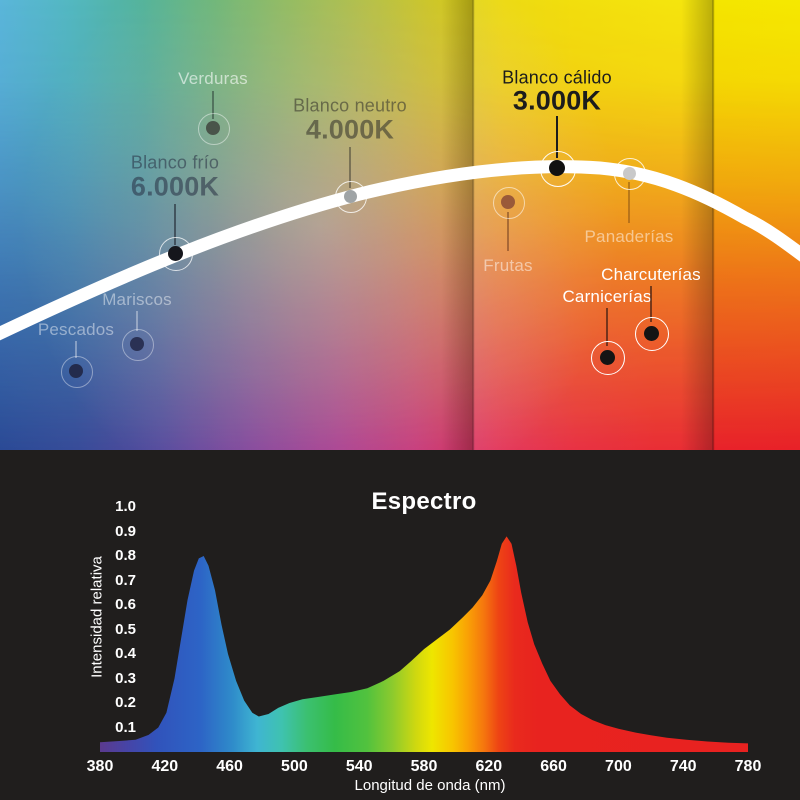 The width and height of the screenshot is (800, 800). Describe the element at coordinates (125, 506) in the screenshot. I see `y-tick-1.0: 1.0` at that location.